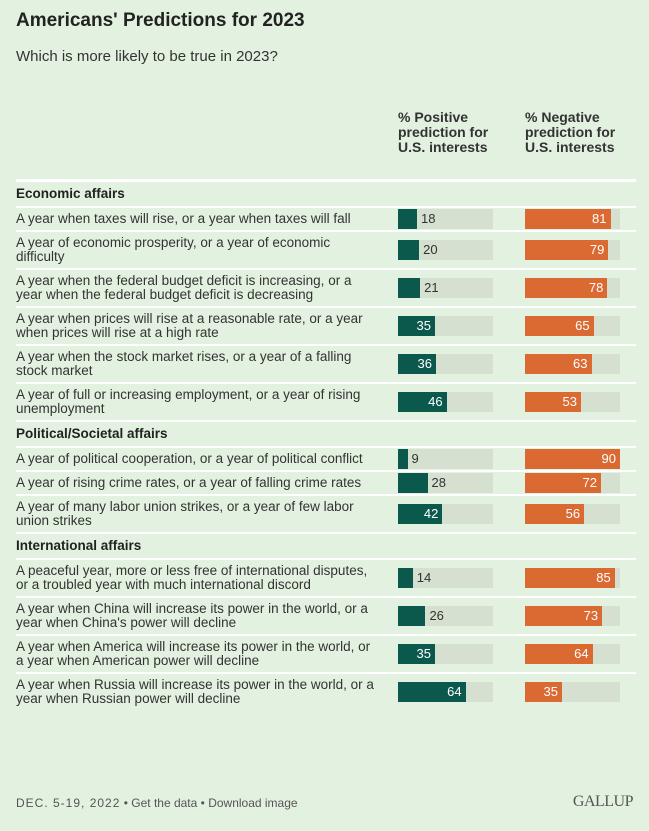  Describe the element at coordinates (603, 801) in the screenshot. I see `gallup-logo: GALLUP` at that location.